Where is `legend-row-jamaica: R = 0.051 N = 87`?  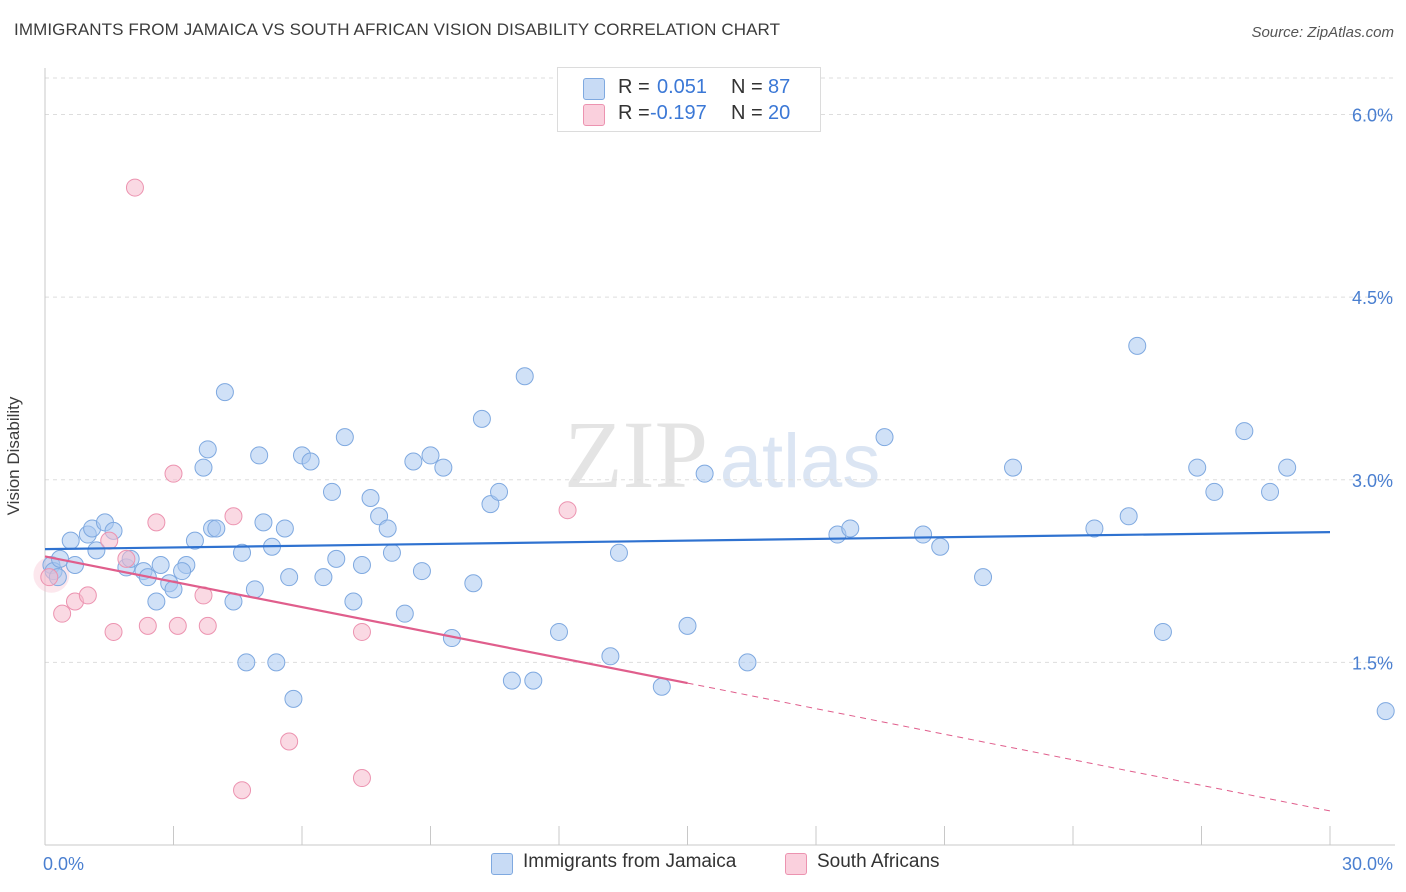 legend-row-jamaica: R = 0.051 N = 87 is located at coordinates (689, 88).